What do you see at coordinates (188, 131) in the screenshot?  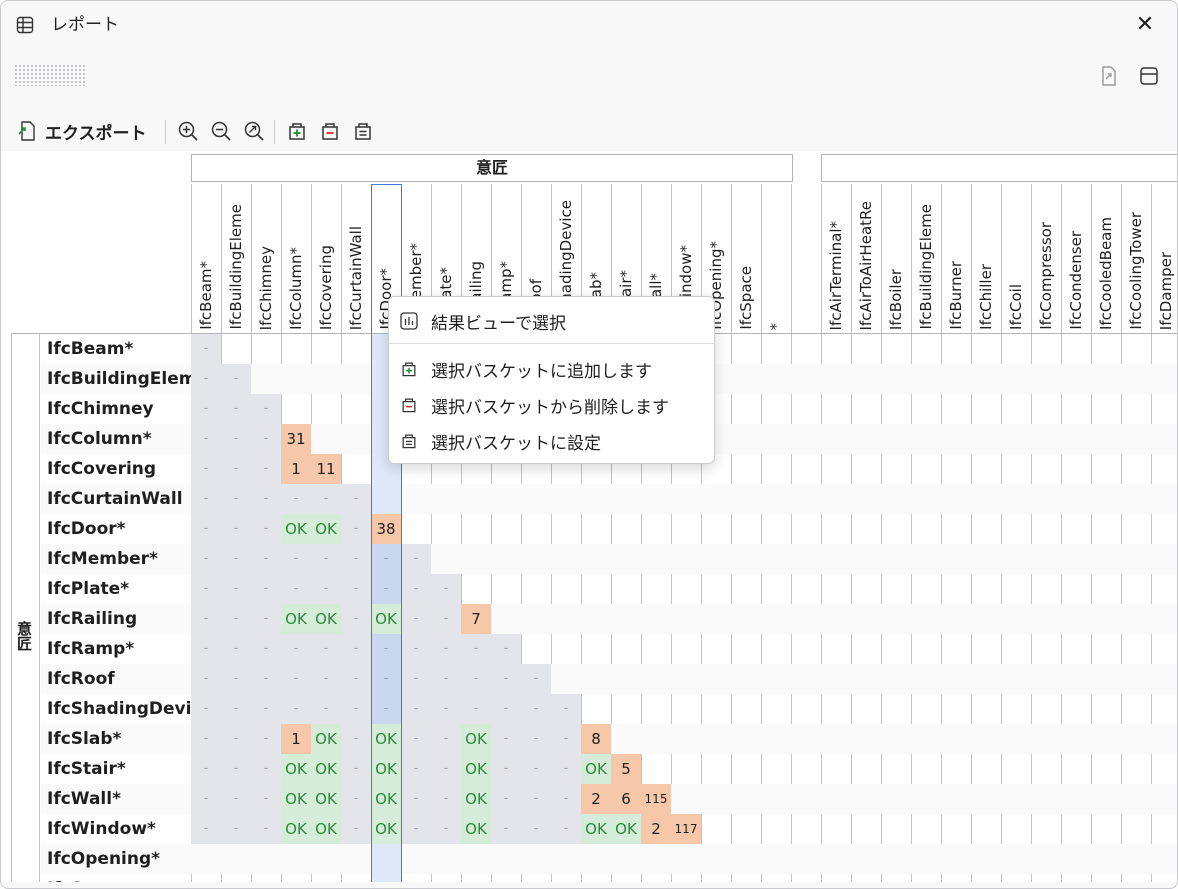 I see `zoom-in-icon` at bounding box center [188, 131].